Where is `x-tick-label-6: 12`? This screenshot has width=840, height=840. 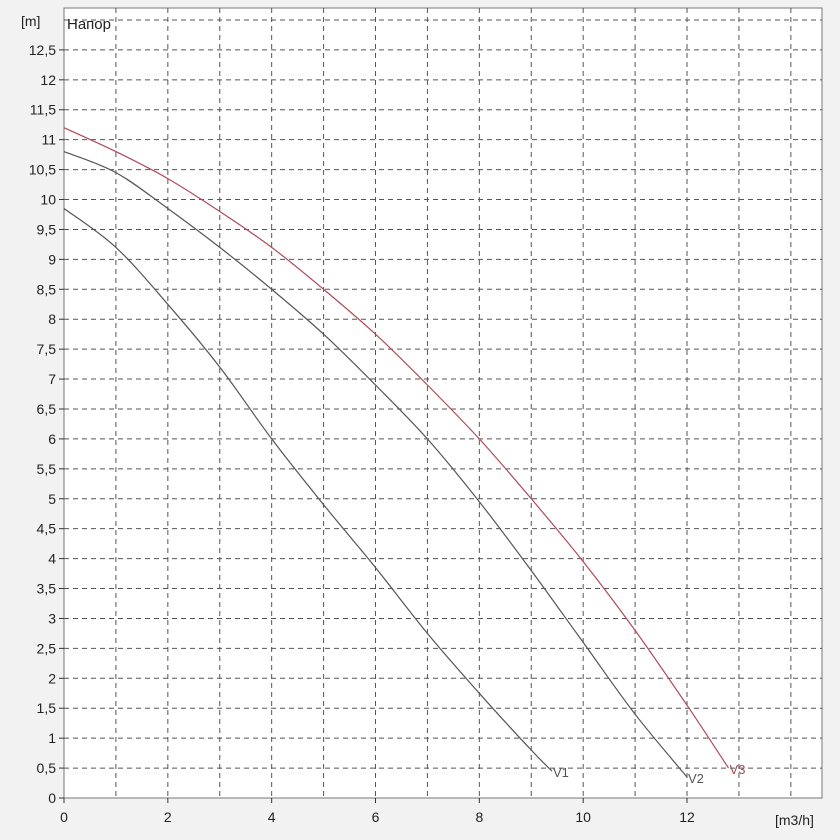 x-tick-label-6: 12 is located at coordinates (687, 817).